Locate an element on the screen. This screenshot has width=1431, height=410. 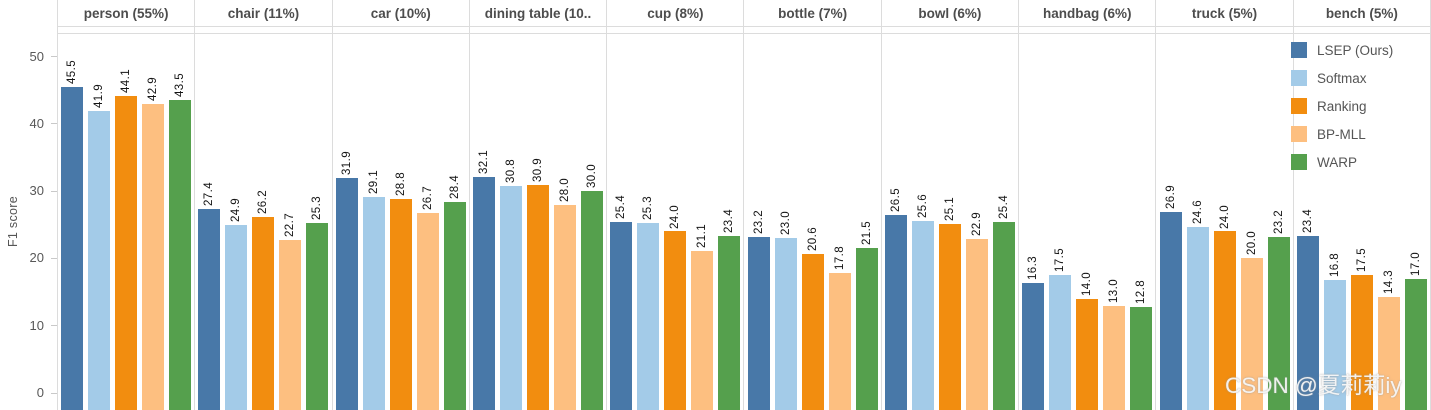
bar-group-slot: 25.3 is located at coordinates (317, 303).